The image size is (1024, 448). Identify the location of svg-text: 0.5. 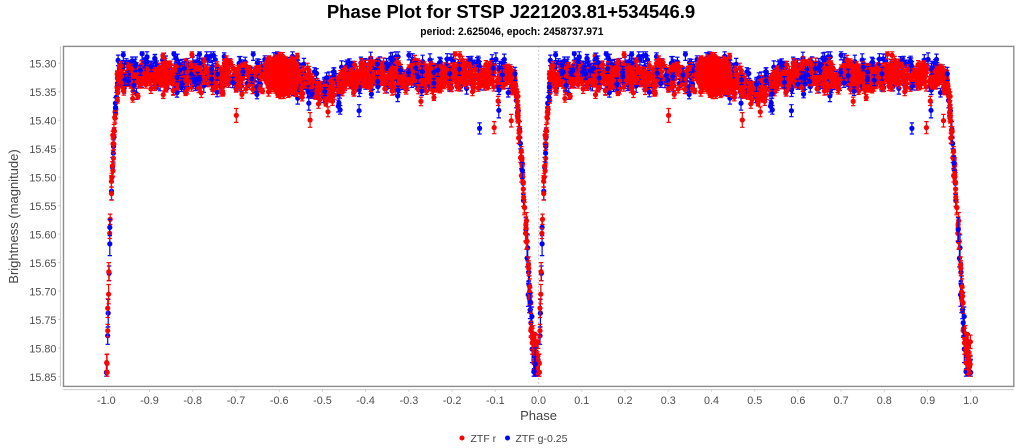
(754, 401).